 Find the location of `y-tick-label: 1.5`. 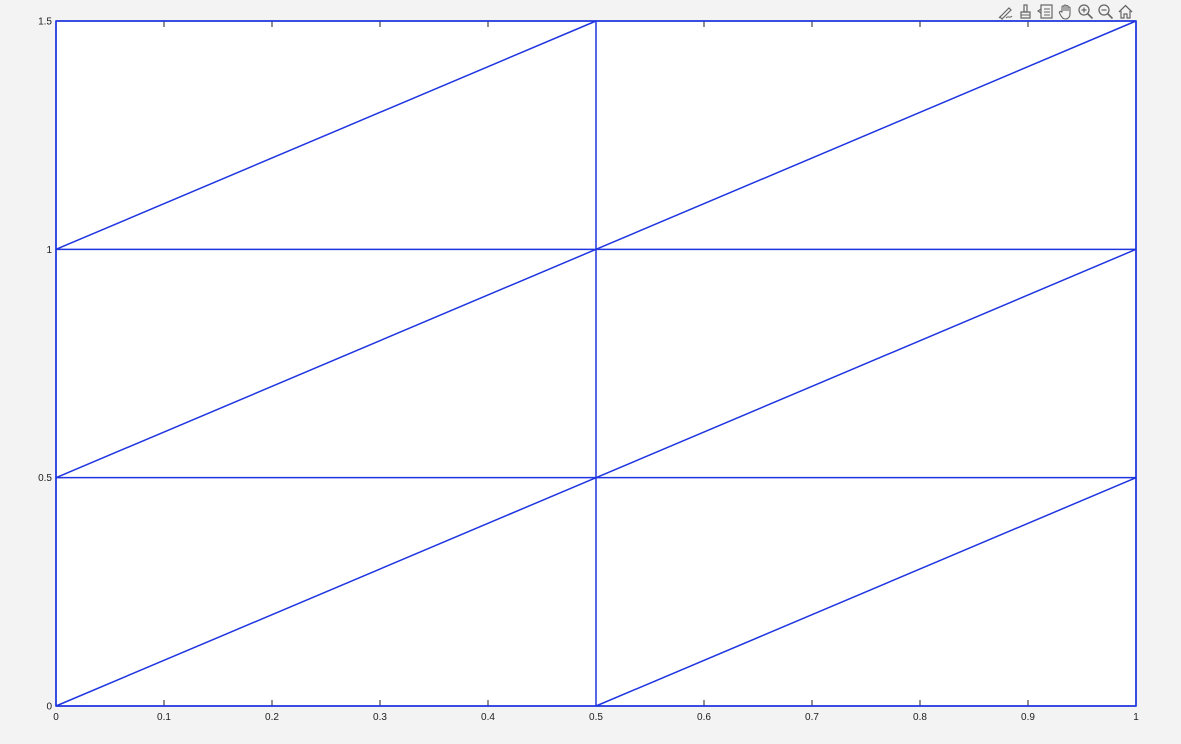

y-tick-label: 1.5 is located at coordinates (45, 22).